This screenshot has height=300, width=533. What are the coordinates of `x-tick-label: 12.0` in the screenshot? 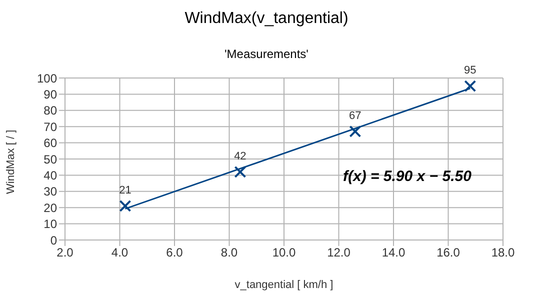 It's located at (339, 253).